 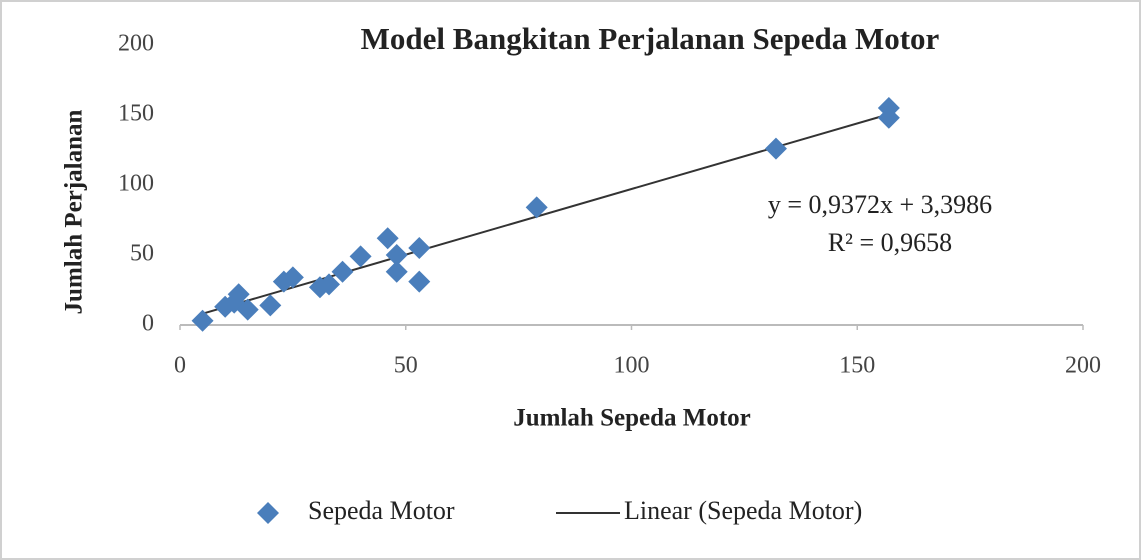 I want to click on trendline-r2: R² = 0,9658, so click(x=890, y=242).